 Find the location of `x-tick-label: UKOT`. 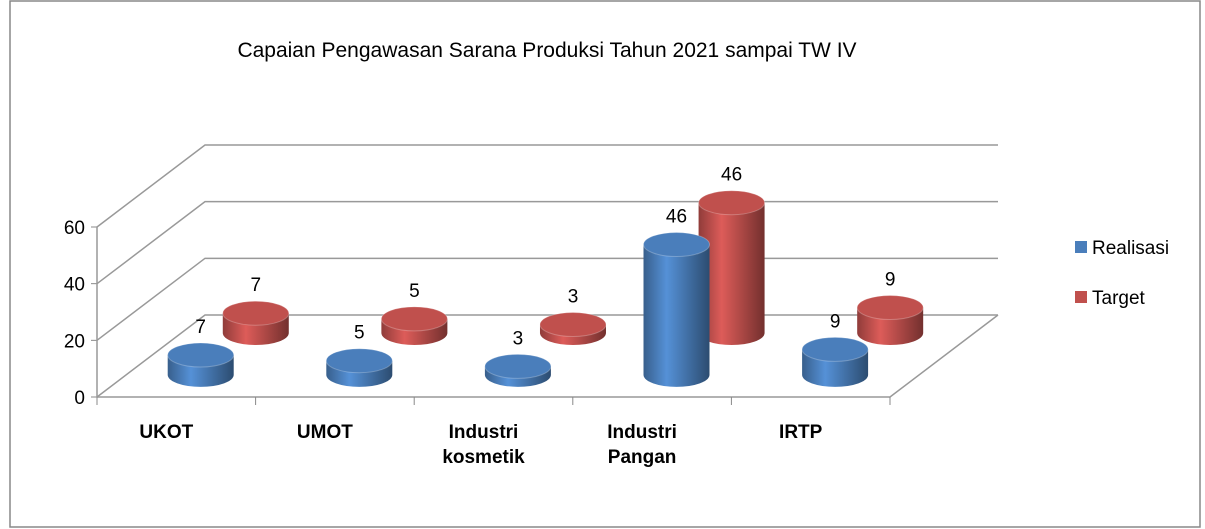

x-tick-label: UKOT is located at coordinates (166, 432).